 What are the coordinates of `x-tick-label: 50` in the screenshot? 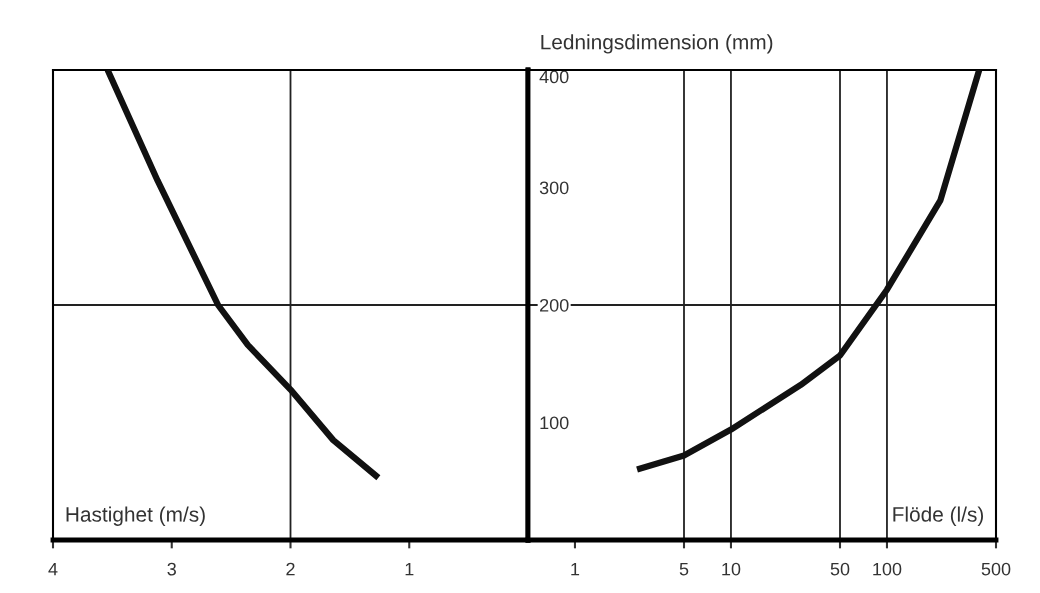 It's located at (840, 569).